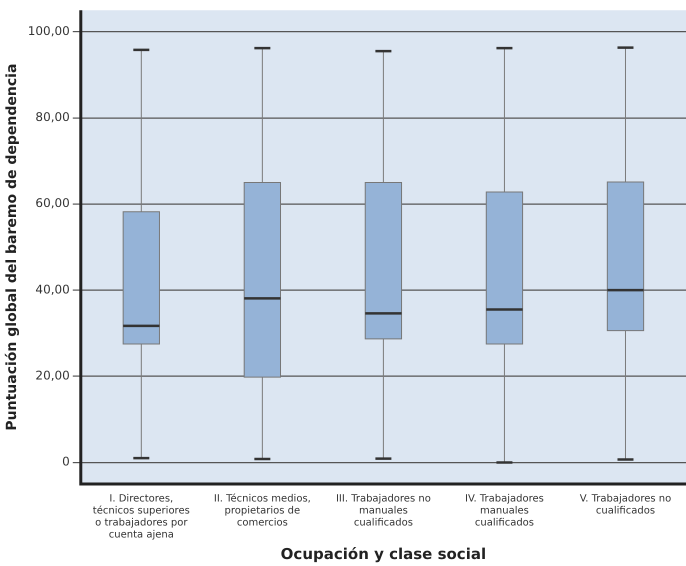 Image resolution: width=686 pixels, height=566 pixels. Describe the element at coordinates (52, 289) in the screenshot. I see `y-tick-label: 40,00` at that location.